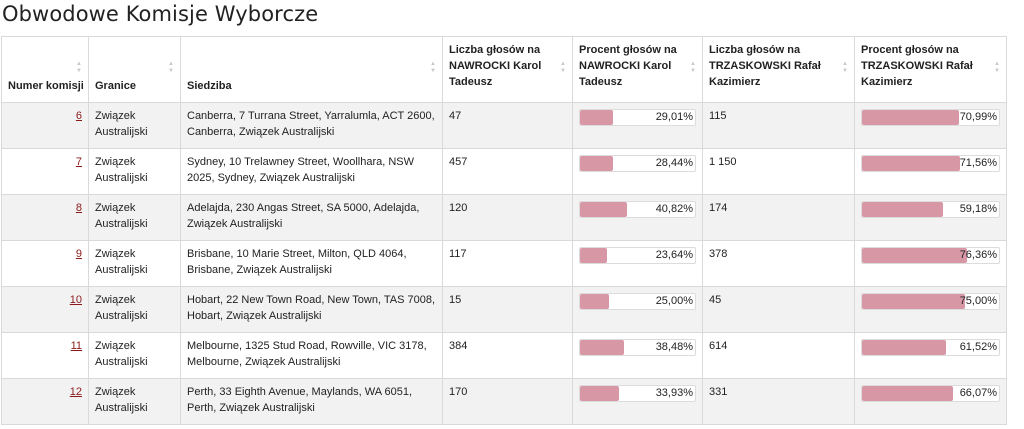 The height and width of the screenshot is (429, 1024). I want to click on cell-commission-number: 10, so click(45, 309).